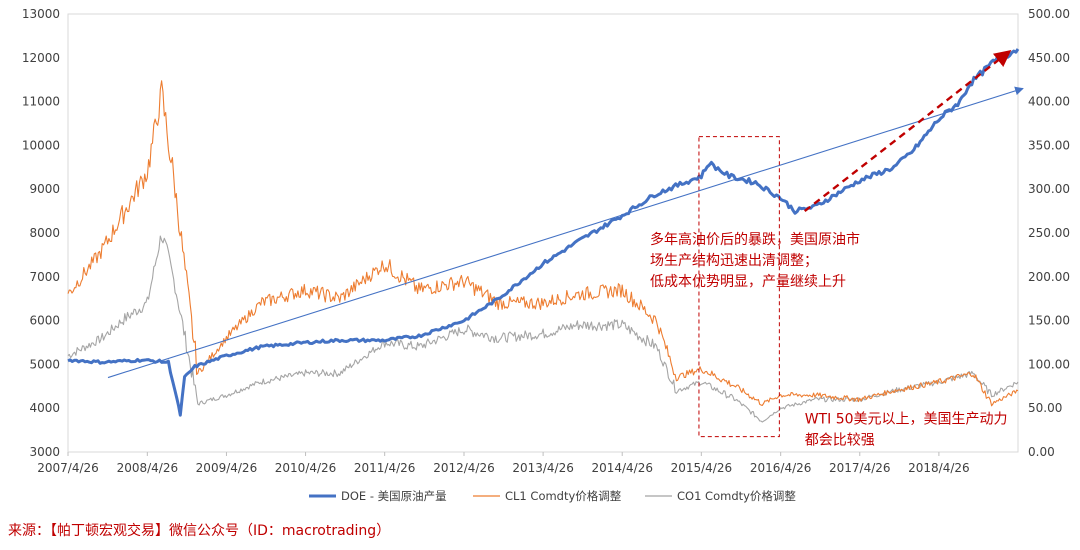  I want to click on annotation-0-line: 多年高油价后的暴跌，美国原油市, so click(755, 239).